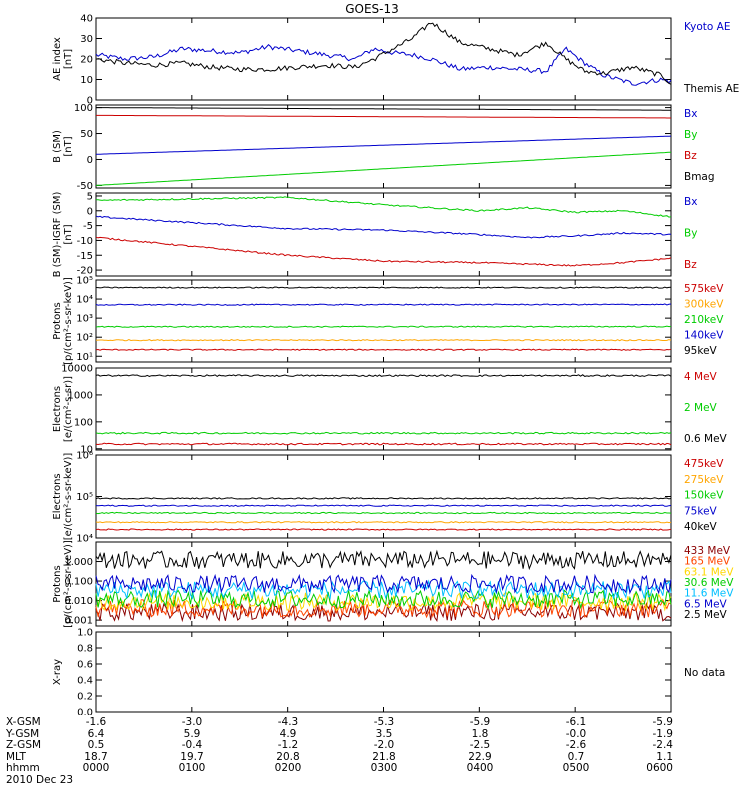 The image size is (750, 800). Describe the element at coordinates (288, 733) in the screenshot. I see `footer-value: 4.9` at that location.